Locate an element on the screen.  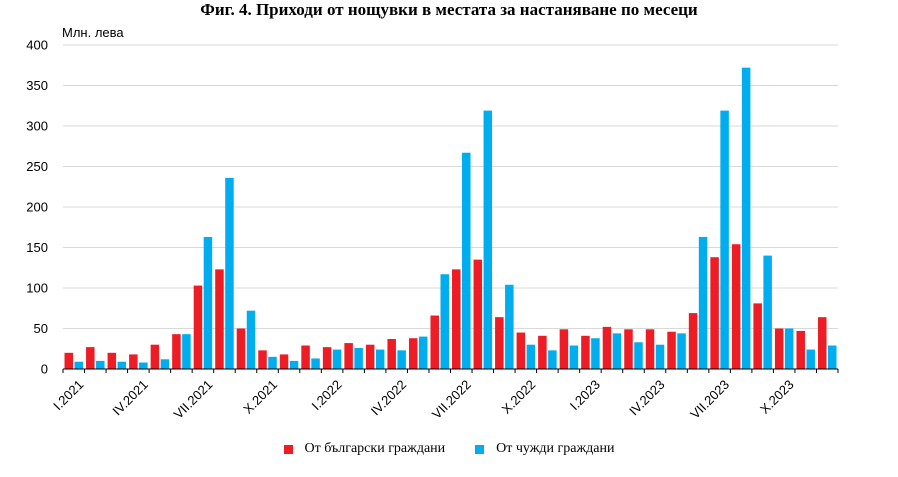
x-tick-label: X.2023 is located at coordinates (777, 397).